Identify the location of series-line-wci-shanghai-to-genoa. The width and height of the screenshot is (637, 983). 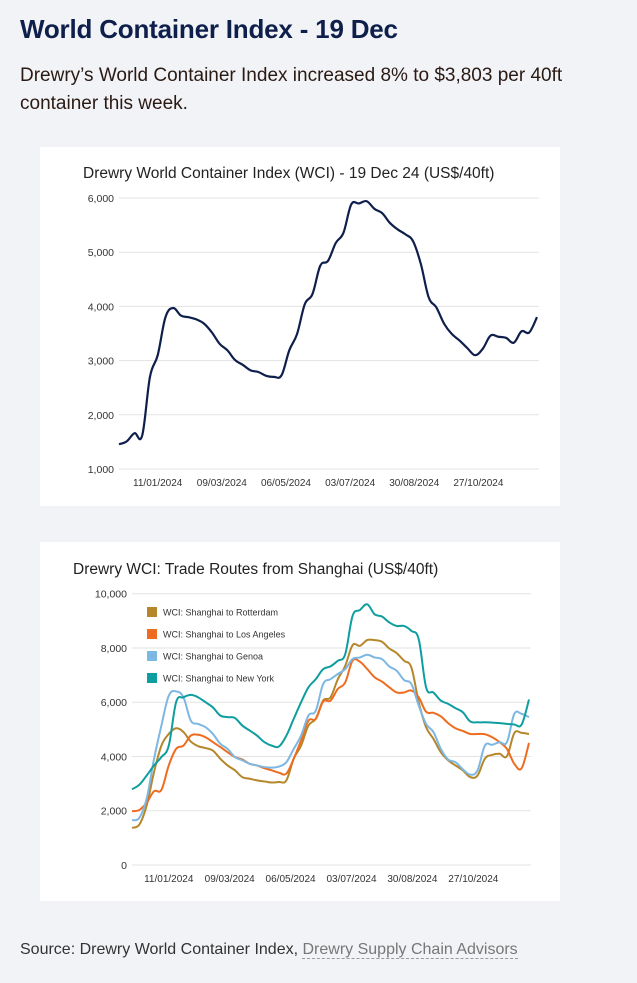
(330, 737).